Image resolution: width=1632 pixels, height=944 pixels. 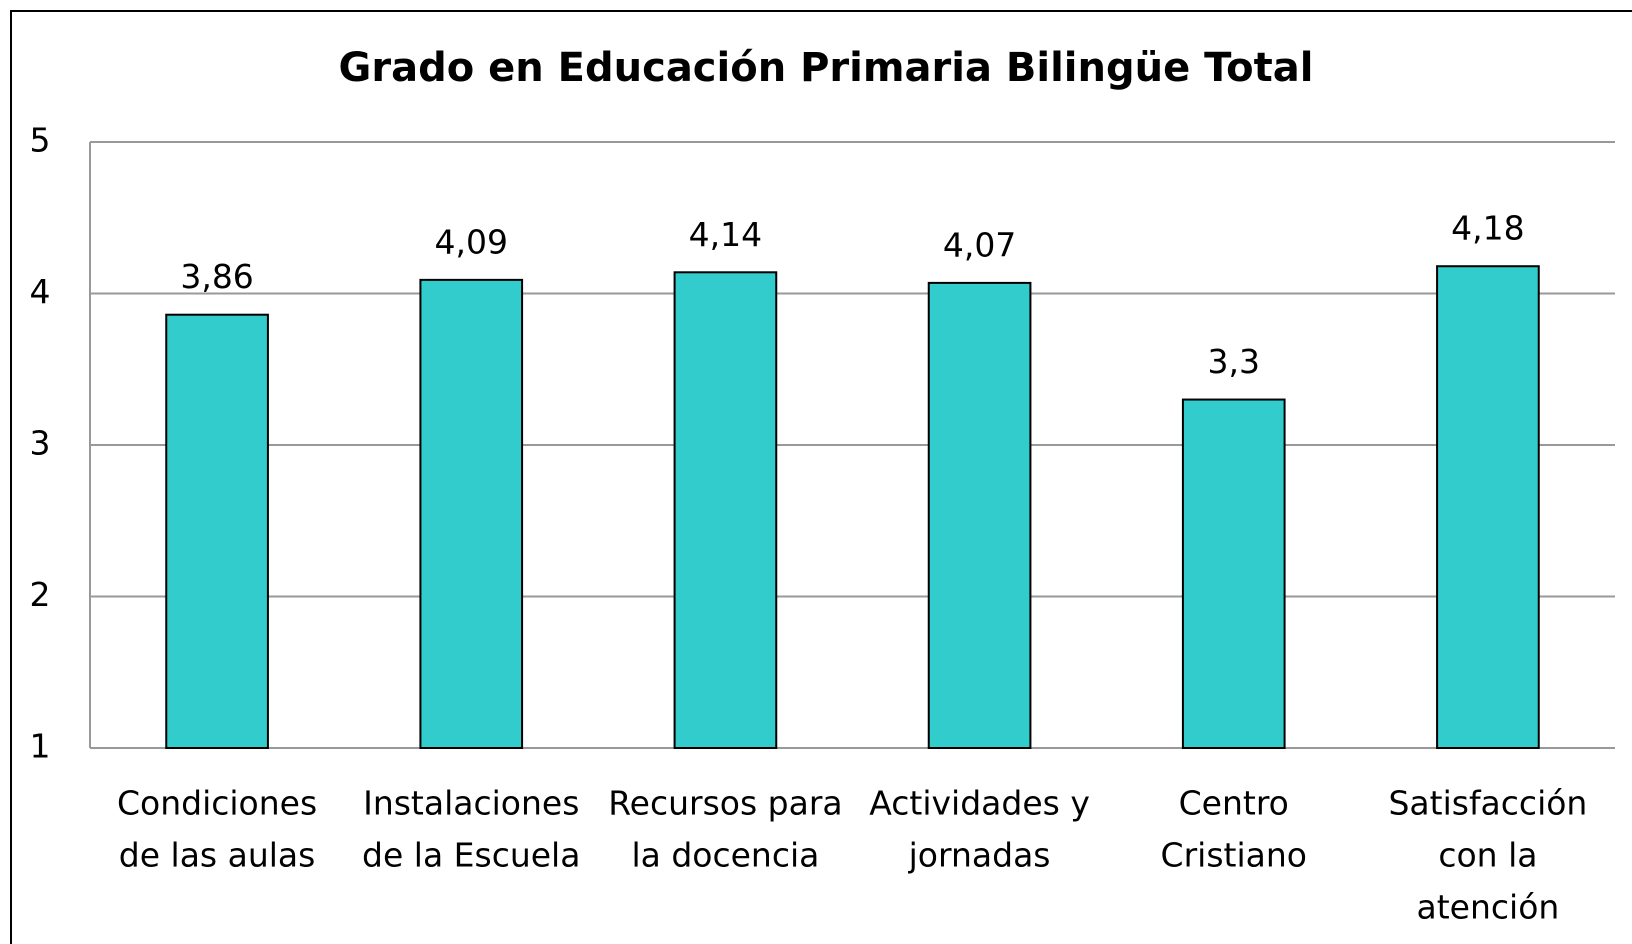 What do you see at coordinates (725, 855) in the screenshot?
I see `x-tick-label: la docencia` at bounding box center [725, 855].